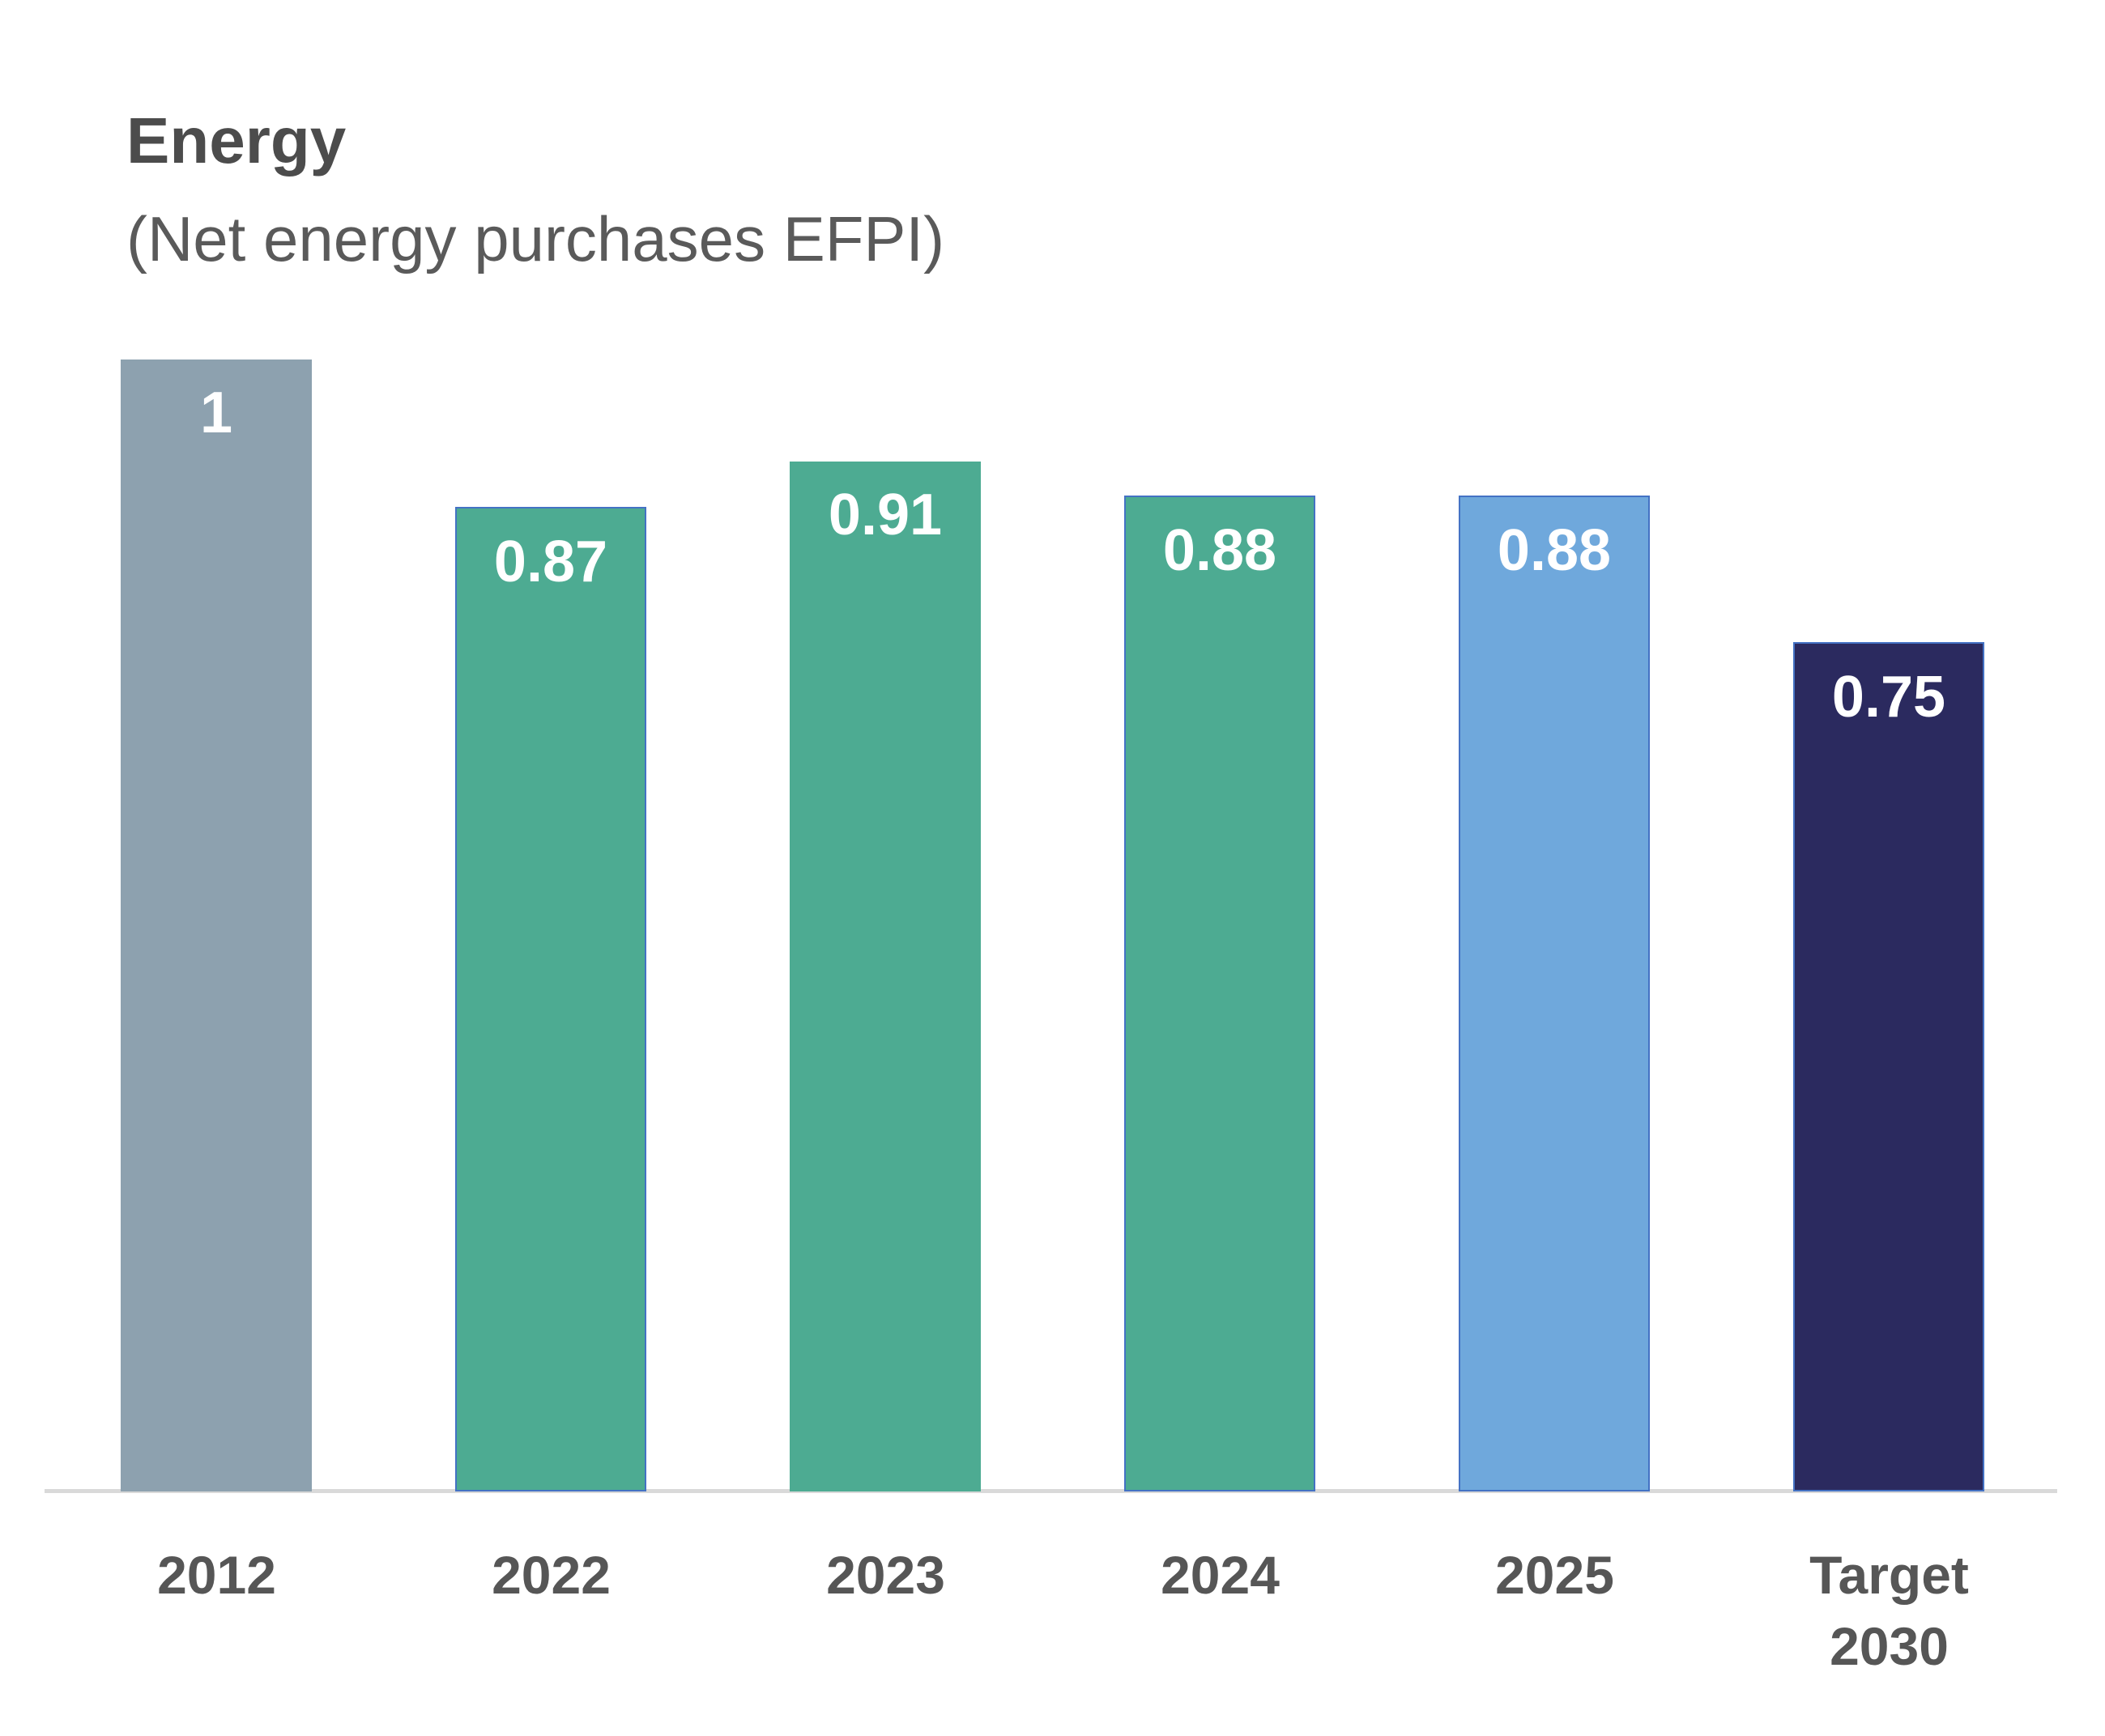 The image size is (2105, 1736). I want to click on x-tick-label-2025: 2025, so click(1554, 1575).